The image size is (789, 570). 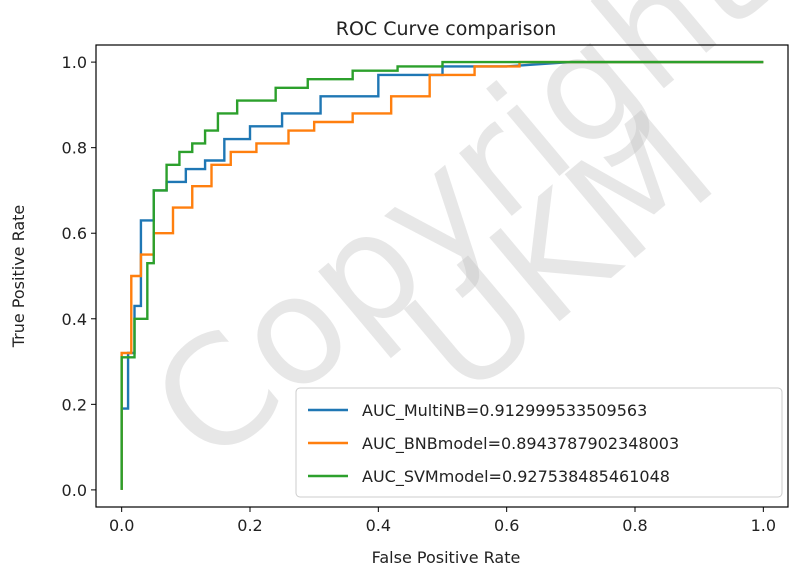 What do you see at coordinates (506, 525) in the screenshot?
I see `x-tick-label: 0.6` at bounding box center [506, 525].